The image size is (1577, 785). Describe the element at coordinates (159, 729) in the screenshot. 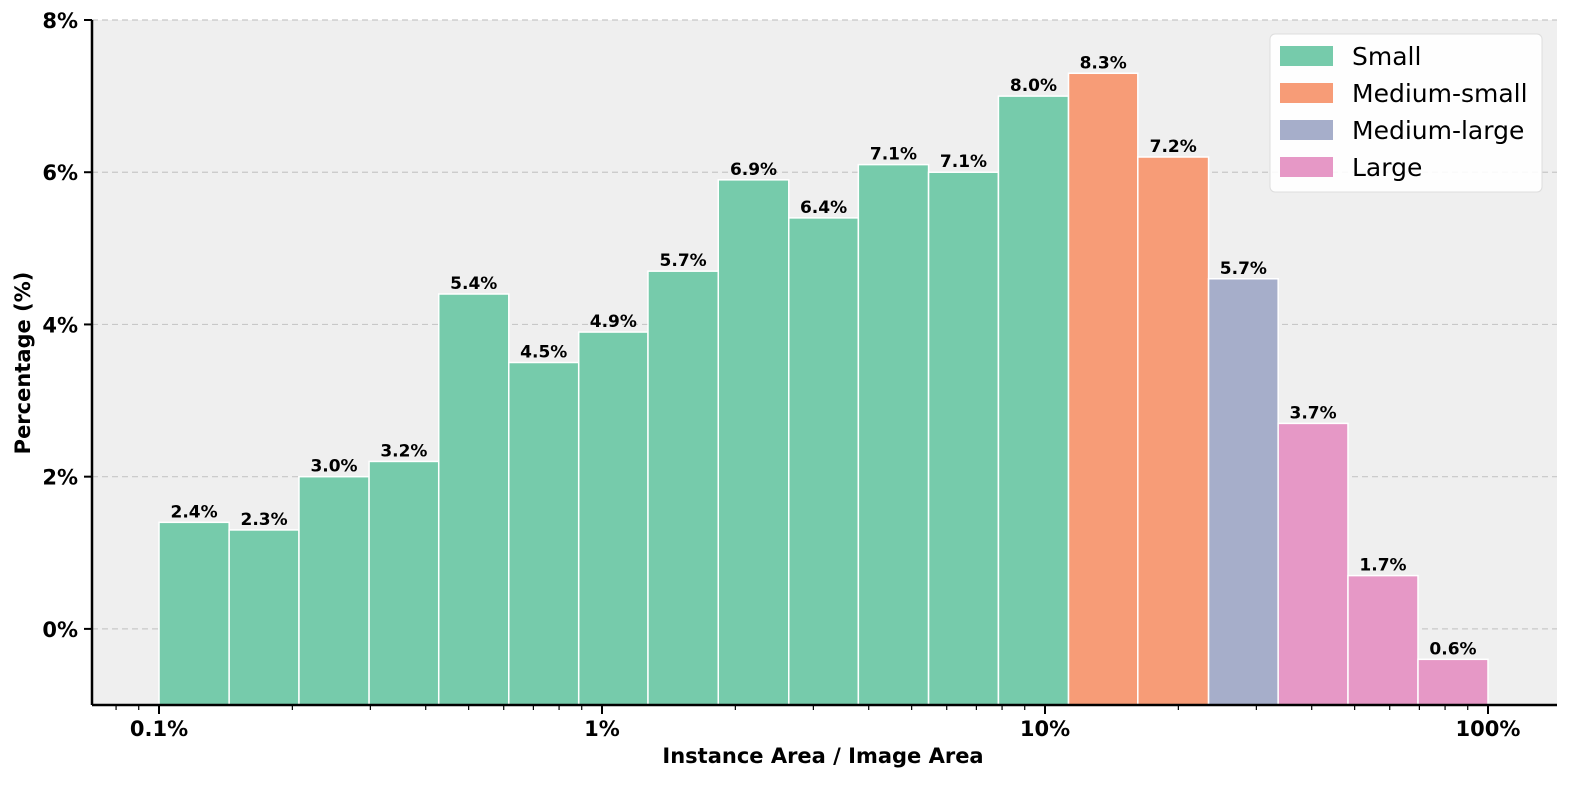

I see `x-tick-label: 0.1%` at that location.